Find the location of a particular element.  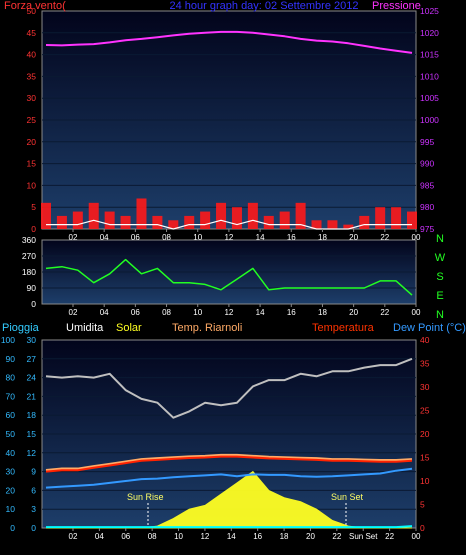

humidity-y-tick-label: 3 is located at coordinates (33, 509).